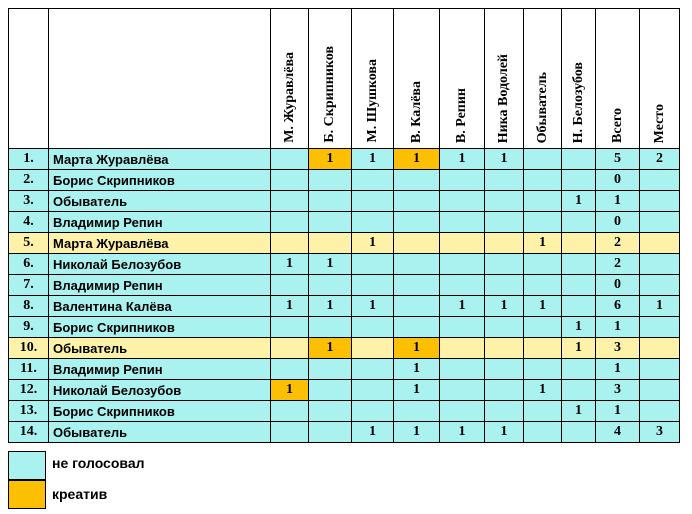  Describe the element at coordinates (28, 306) in the screenshot. I see `row-number: 8.` at that location.